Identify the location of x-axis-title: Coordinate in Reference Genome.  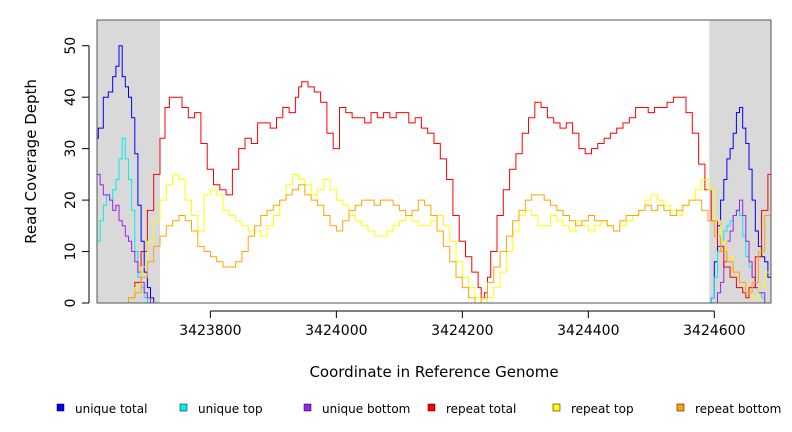
(433, 372).